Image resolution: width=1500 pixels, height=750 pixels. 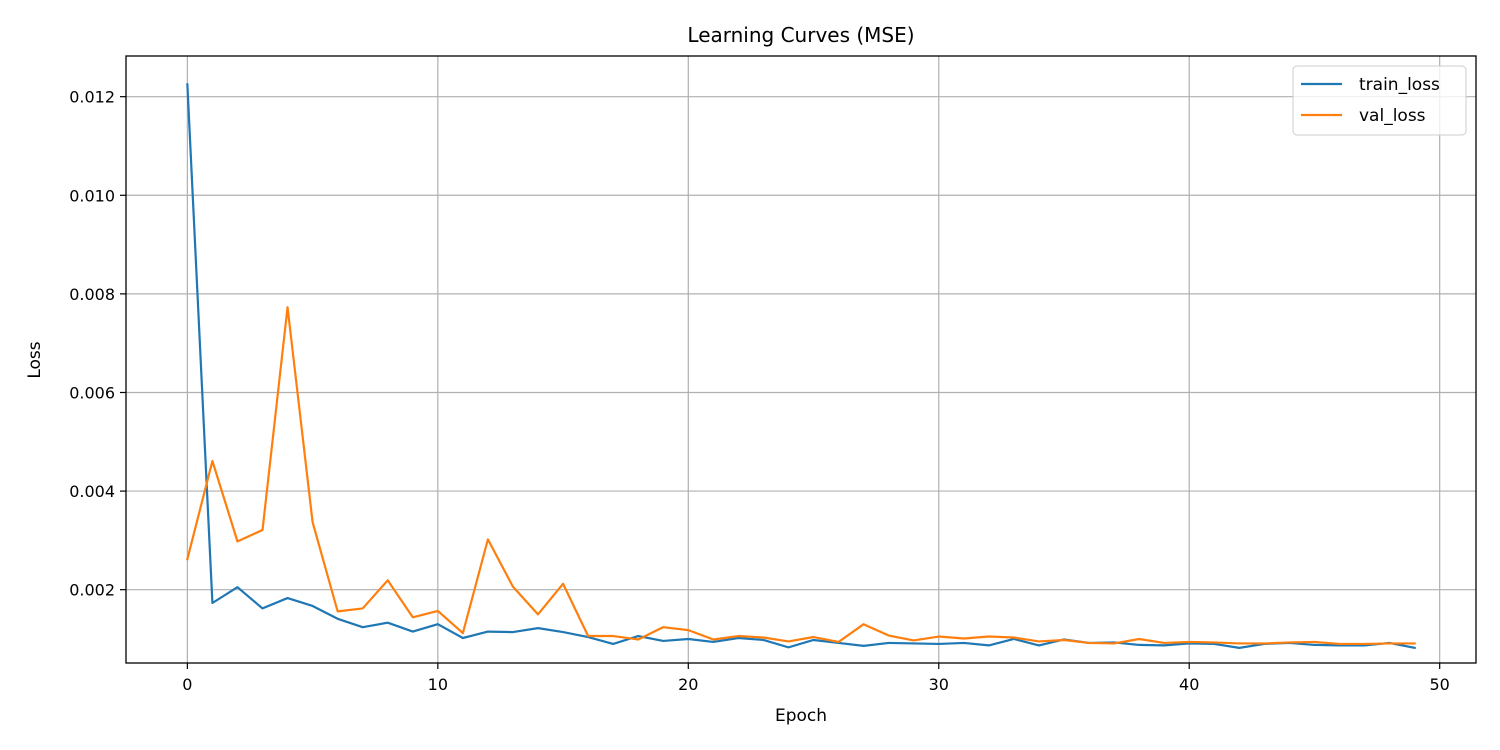 What do you see at coordinates (1392, 116) in the screenshot?
I see `legend-label-val-loss: val_loss` at bounding box center [1392, 116].